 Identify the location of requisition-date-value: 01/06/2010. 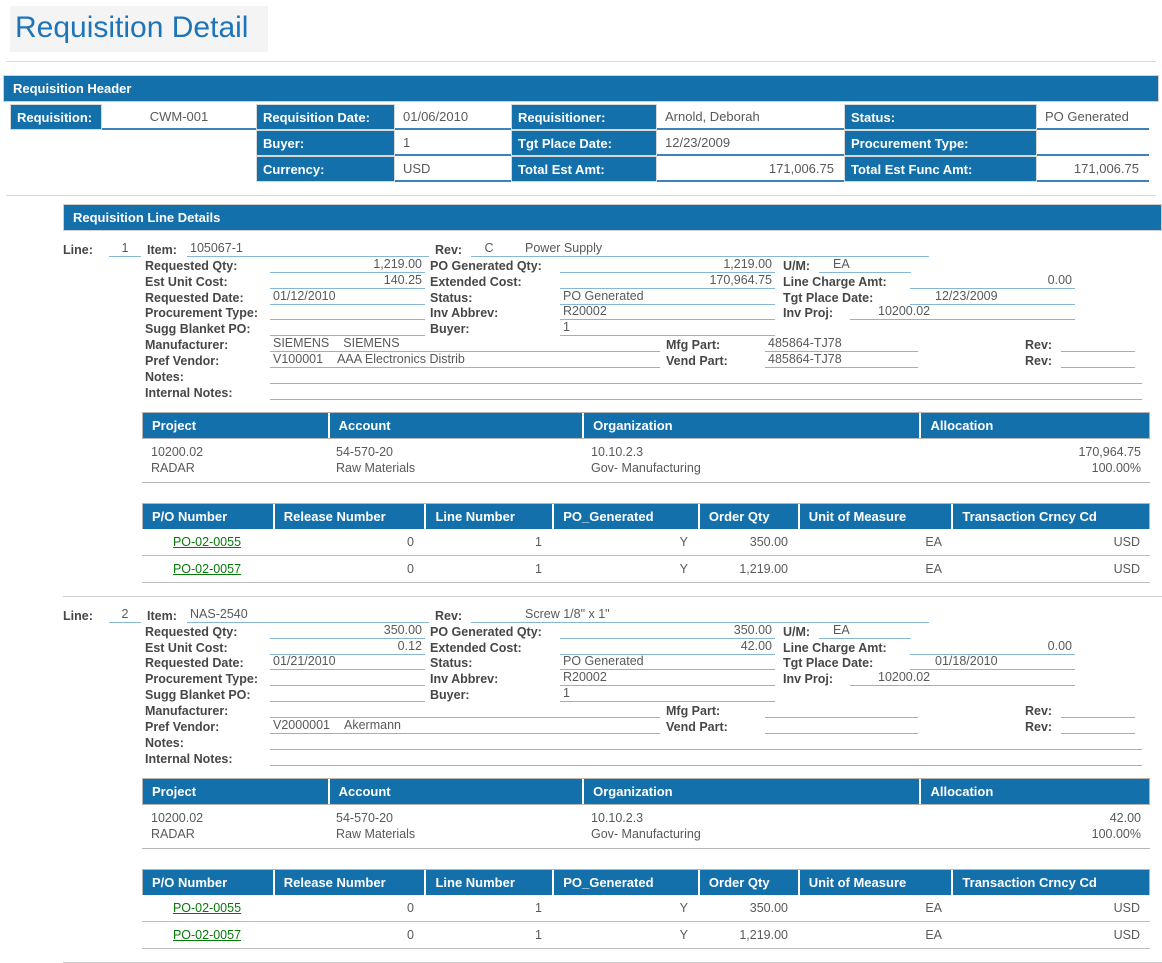
(453, 117).